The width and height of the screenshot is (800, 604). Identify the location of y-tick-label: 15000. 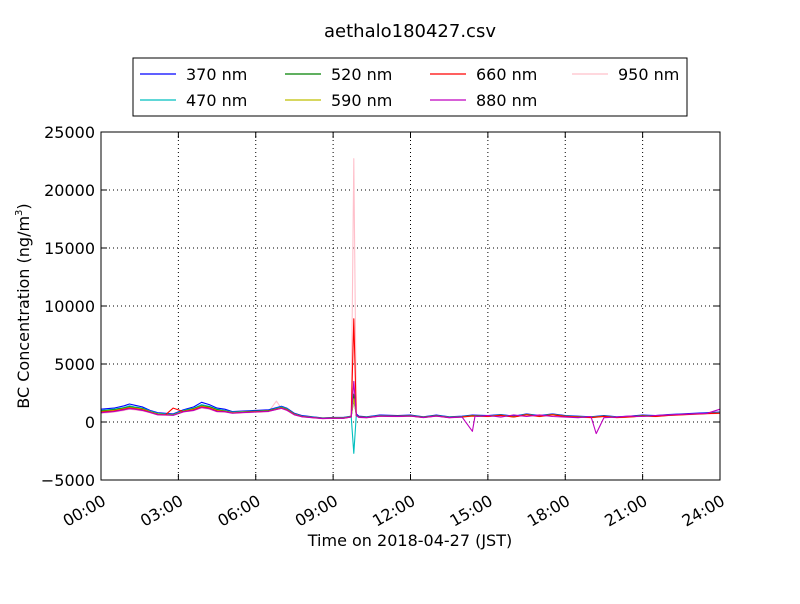
(69, 248).